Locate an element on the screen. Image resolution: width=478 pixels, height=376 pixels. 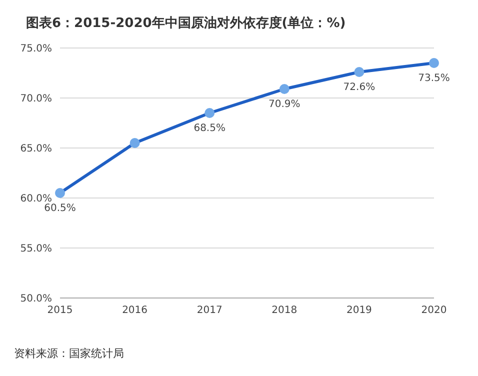
x-tick-label: 2015 is located at coordinates (60, 310).